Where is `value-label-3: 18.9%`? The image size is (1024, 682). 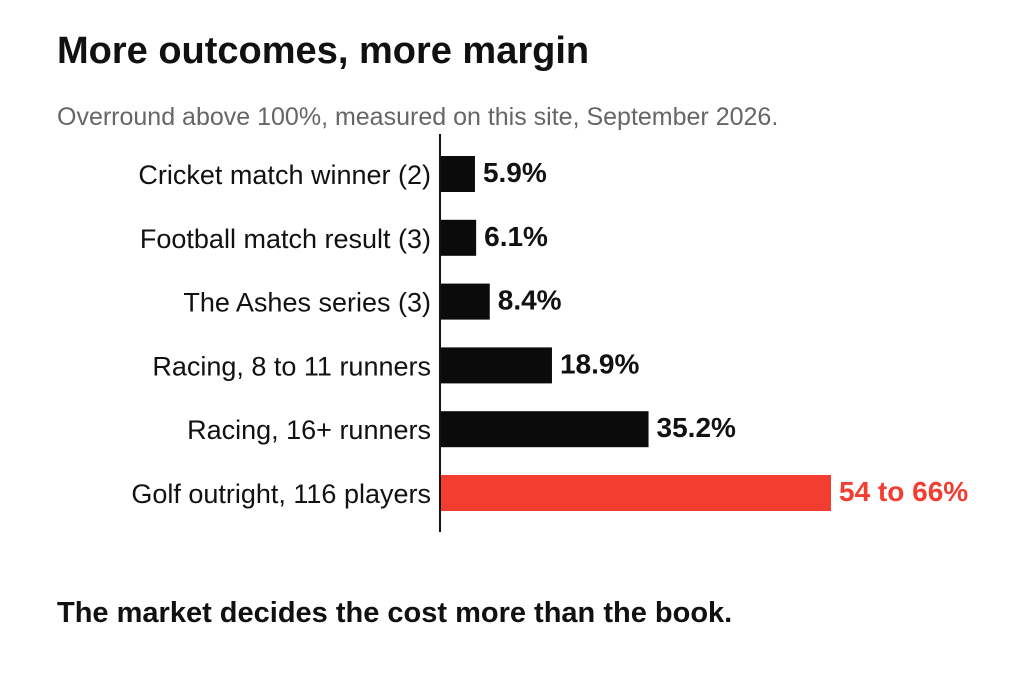 value-label-3: 18.9% is located at coordinates (599, 363).